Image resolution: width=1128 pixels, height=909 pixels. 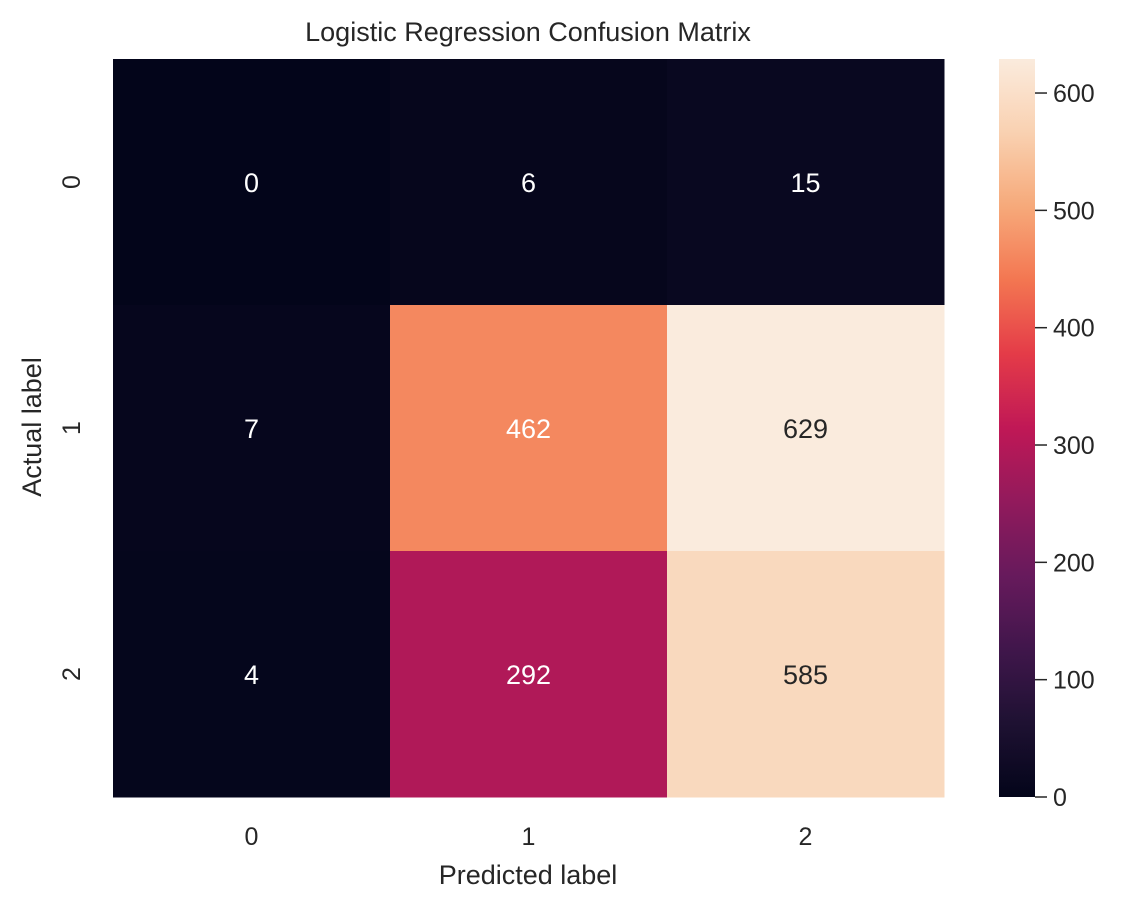 I want to click on y-tick-labels: 0 1 2, so click(x=72, y=428).